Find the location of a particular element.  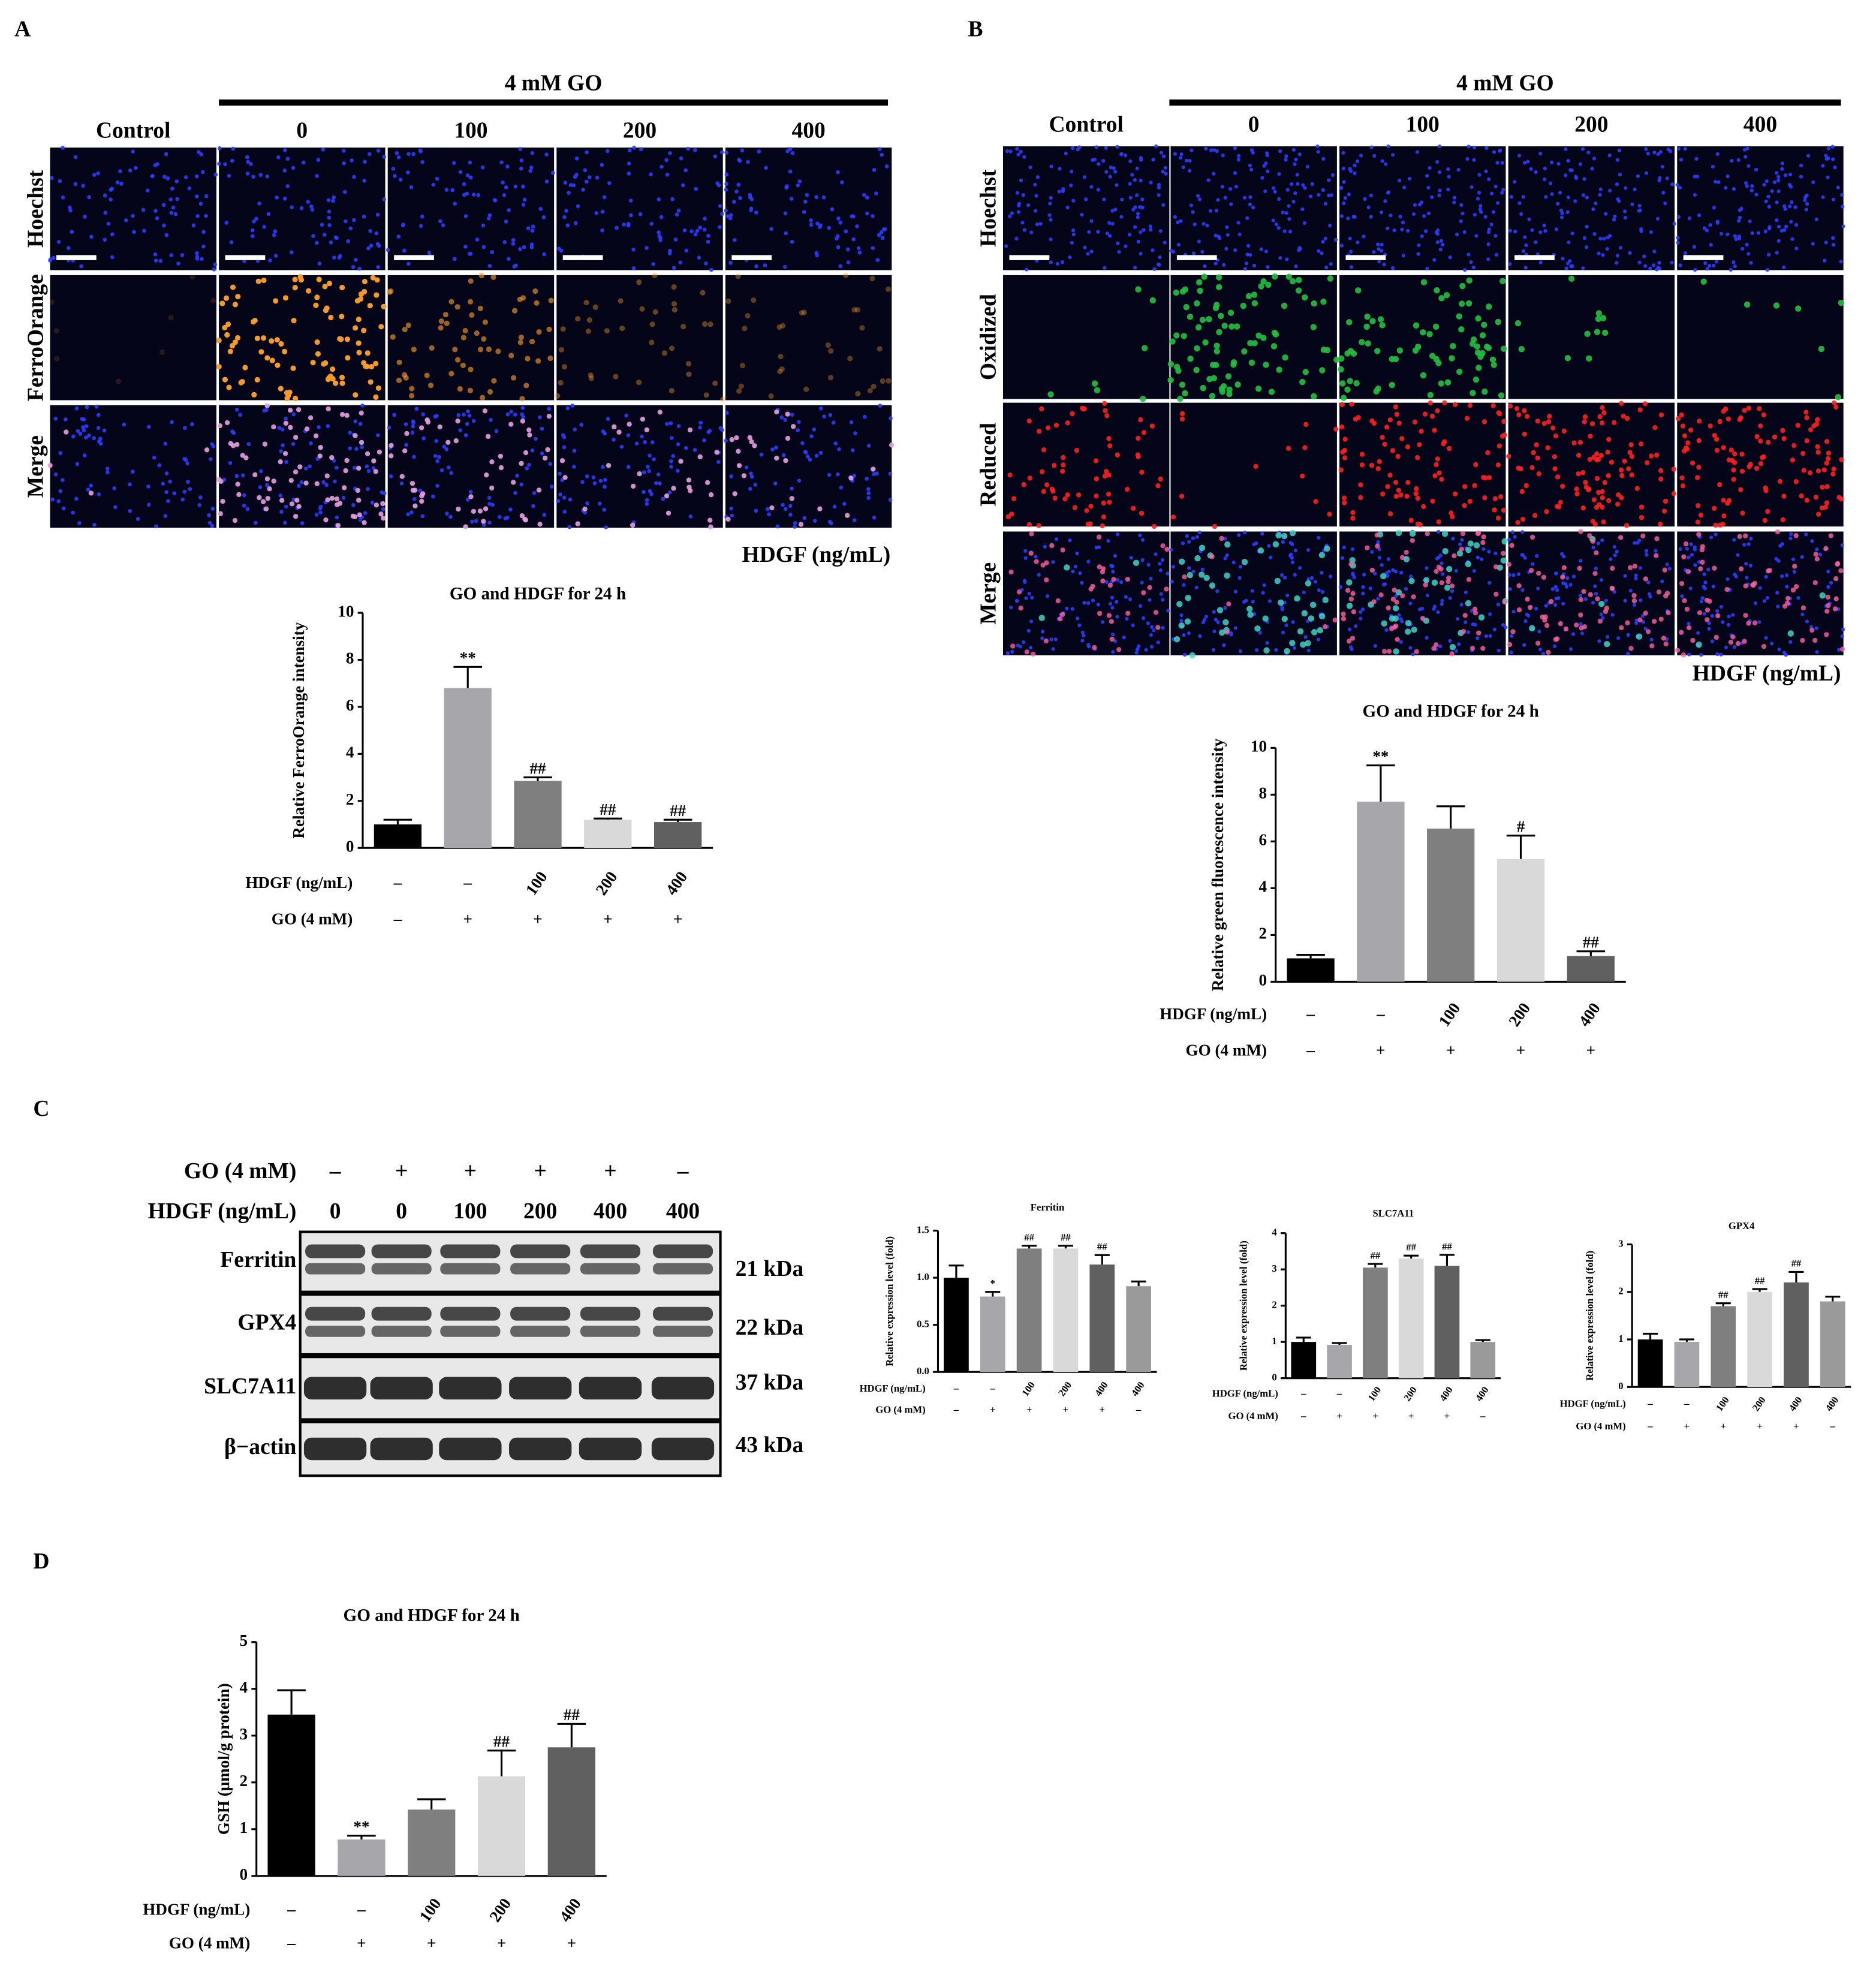

condition-value: 100 is located at coordinates (536, 883).